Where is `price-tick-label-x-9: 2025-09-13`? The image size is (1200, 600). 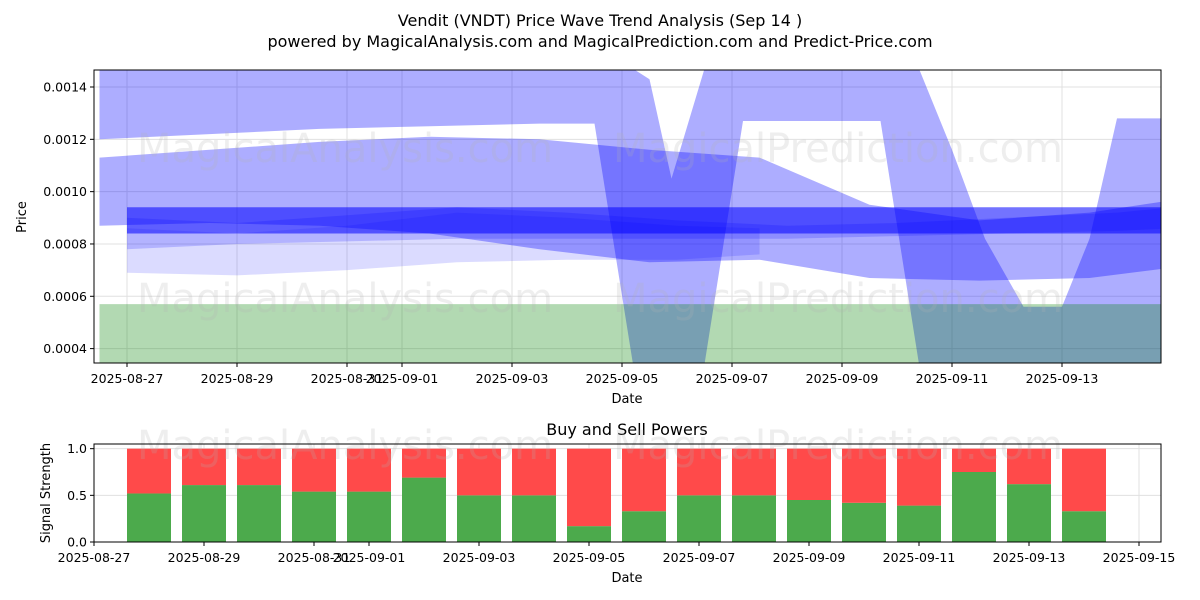 price-tick-label-x-9: 2025-09-13 is located at coordinates (1062, 378).